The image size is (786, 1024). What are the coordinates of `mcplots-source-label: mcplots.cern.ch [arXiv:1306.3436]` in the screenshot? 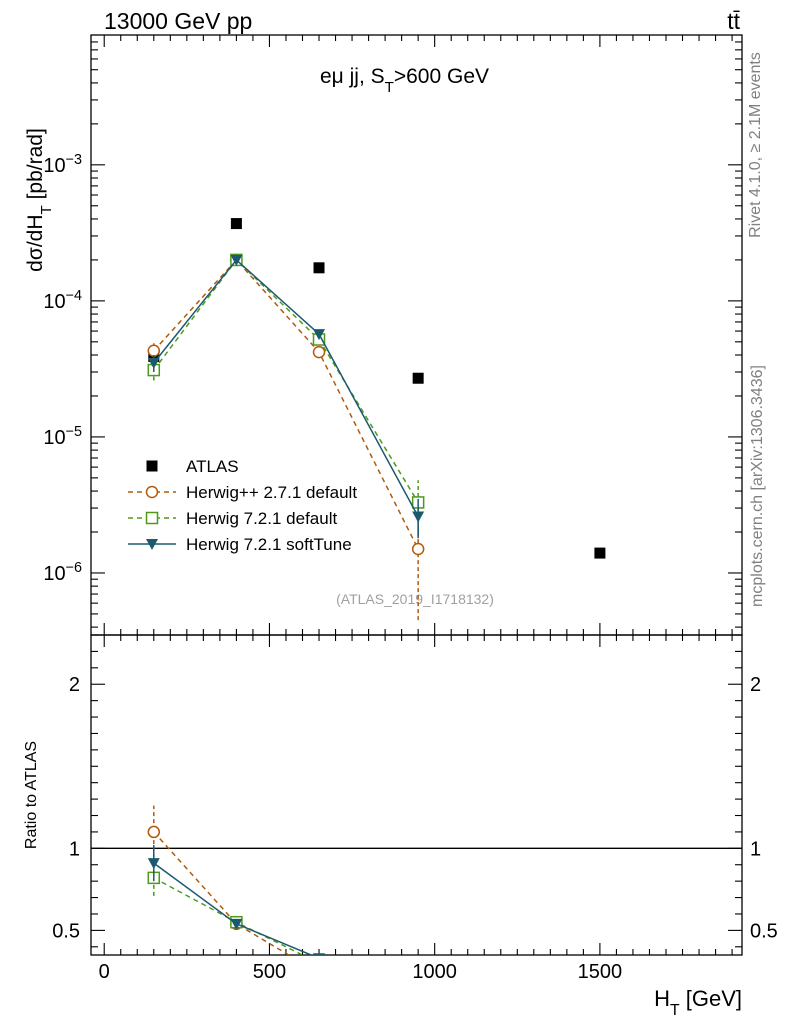 It's located at (757, 486).